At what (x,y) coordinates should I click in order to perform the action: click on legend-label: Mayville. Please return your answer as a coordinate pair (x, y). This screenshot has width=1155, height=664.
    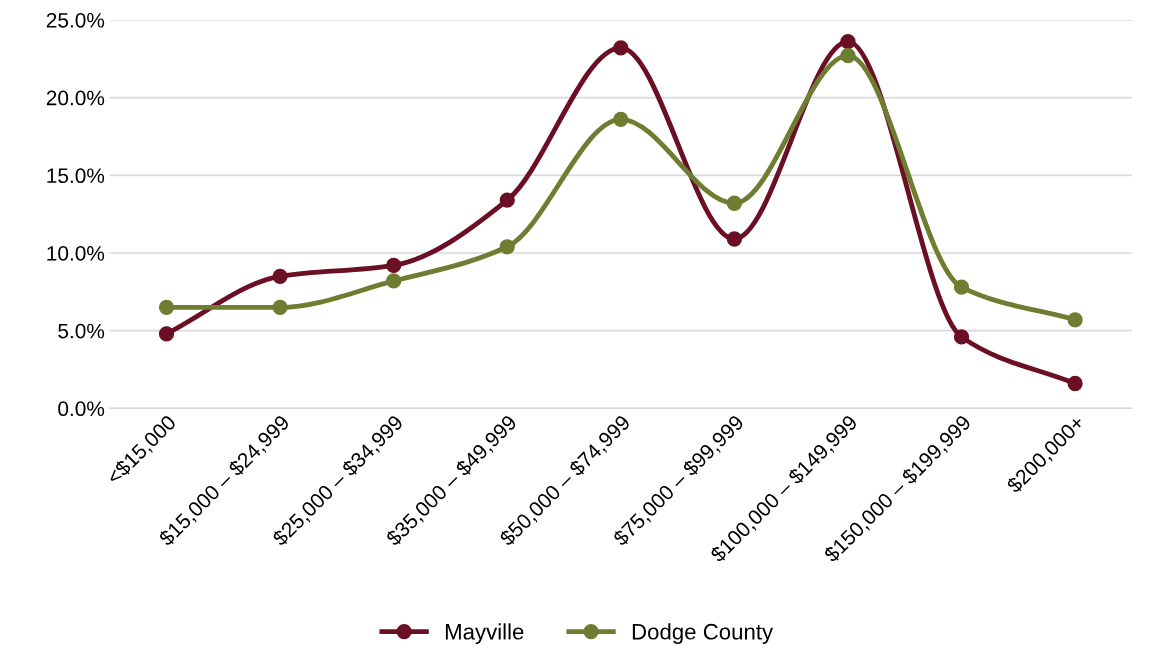
    Looking at the image, I should click on (484, 633).